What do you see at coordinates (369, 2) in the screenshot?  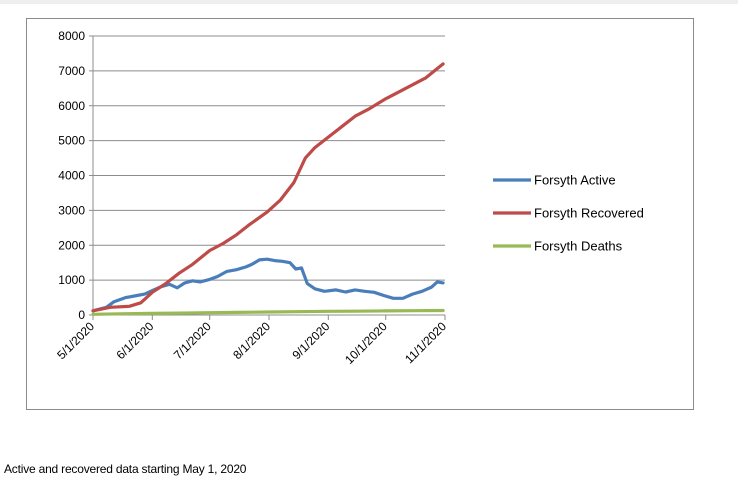 I see `top-divider` at bounding box center [369, 2].